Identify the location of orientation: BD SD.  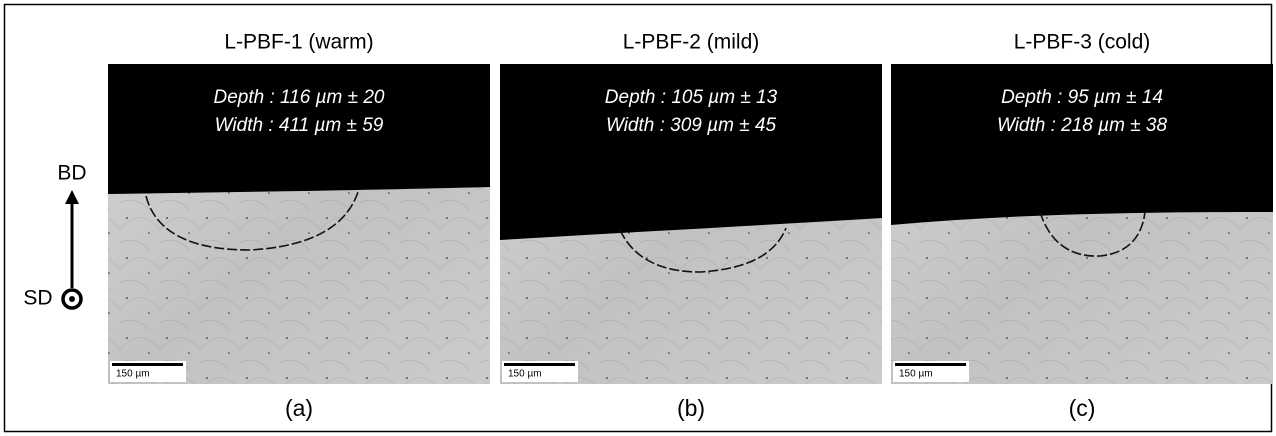
(55, 236).